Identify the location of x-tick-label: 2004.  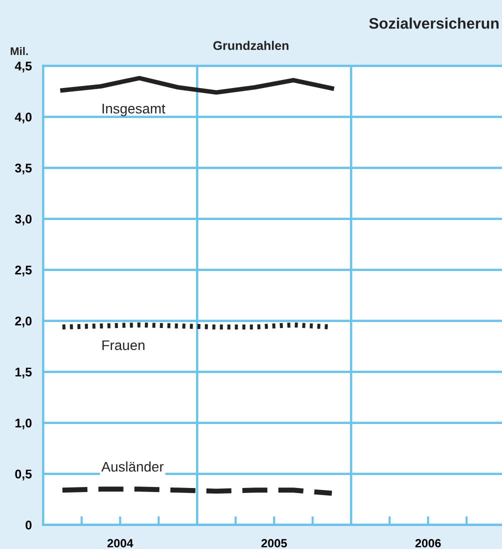
(120, 543).